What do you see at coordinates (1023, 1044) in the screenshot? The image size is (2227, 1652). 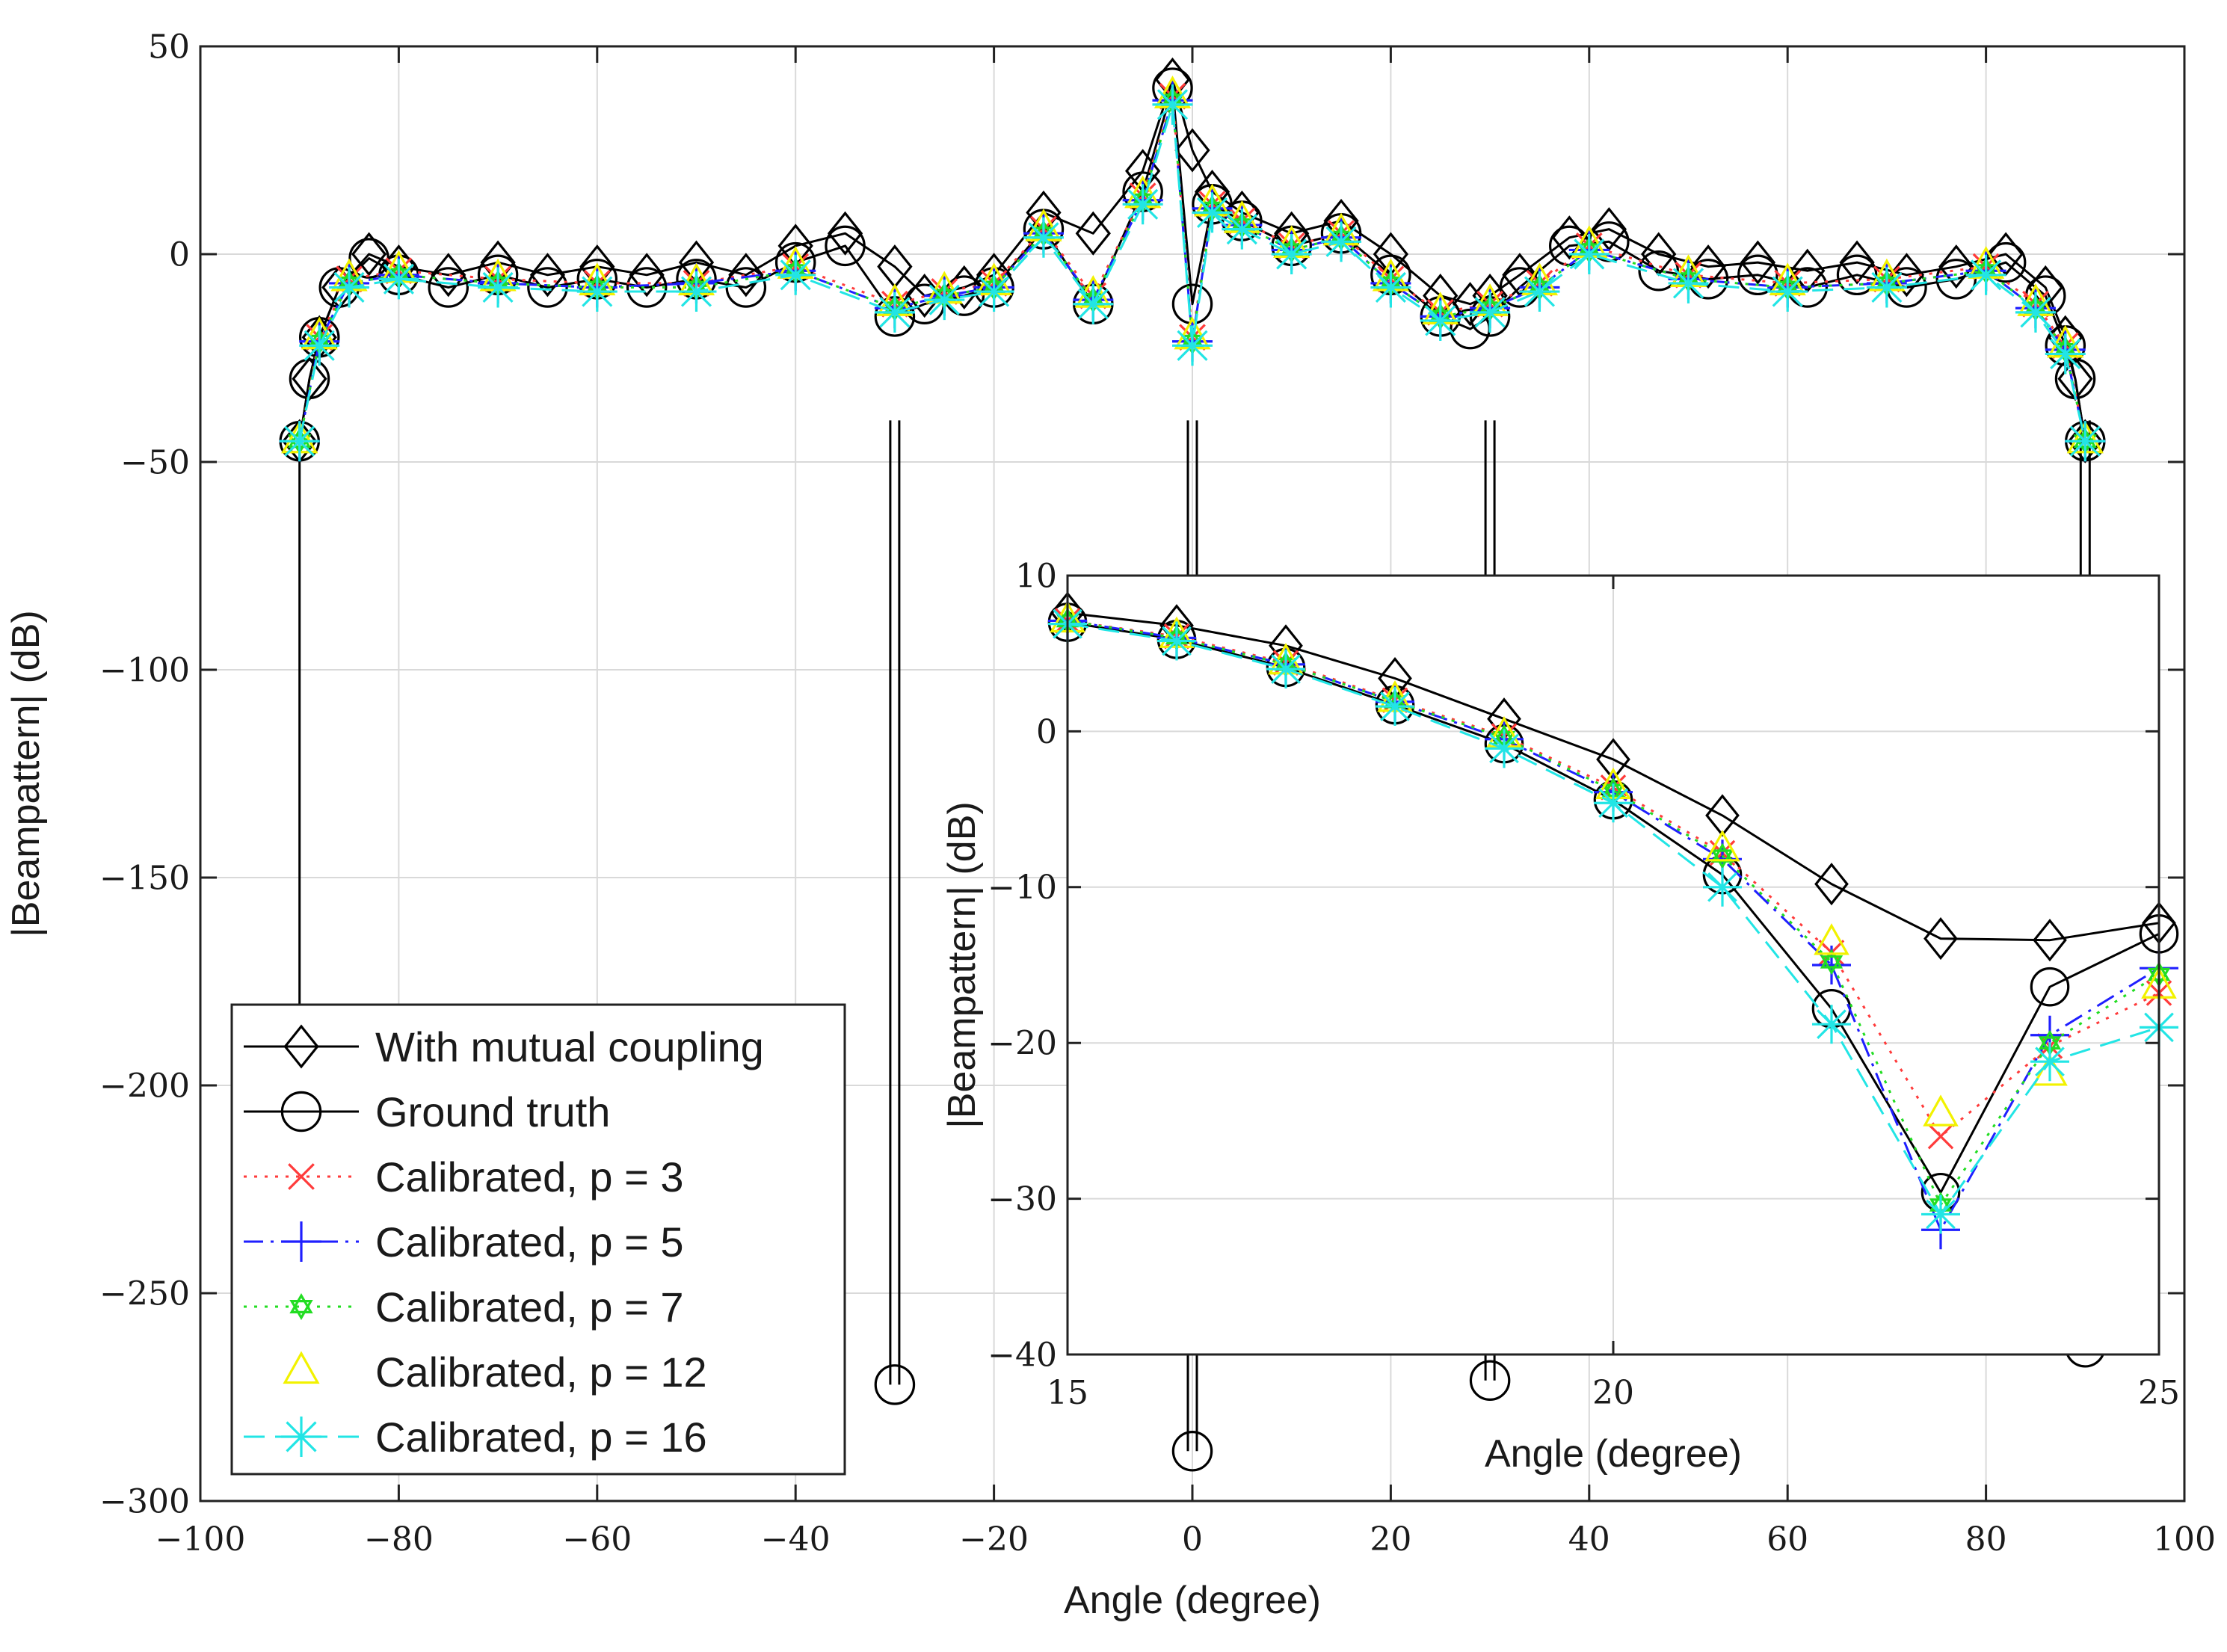 I see `inset-ytick-label: −20` at bounding box center [1023, 1044].